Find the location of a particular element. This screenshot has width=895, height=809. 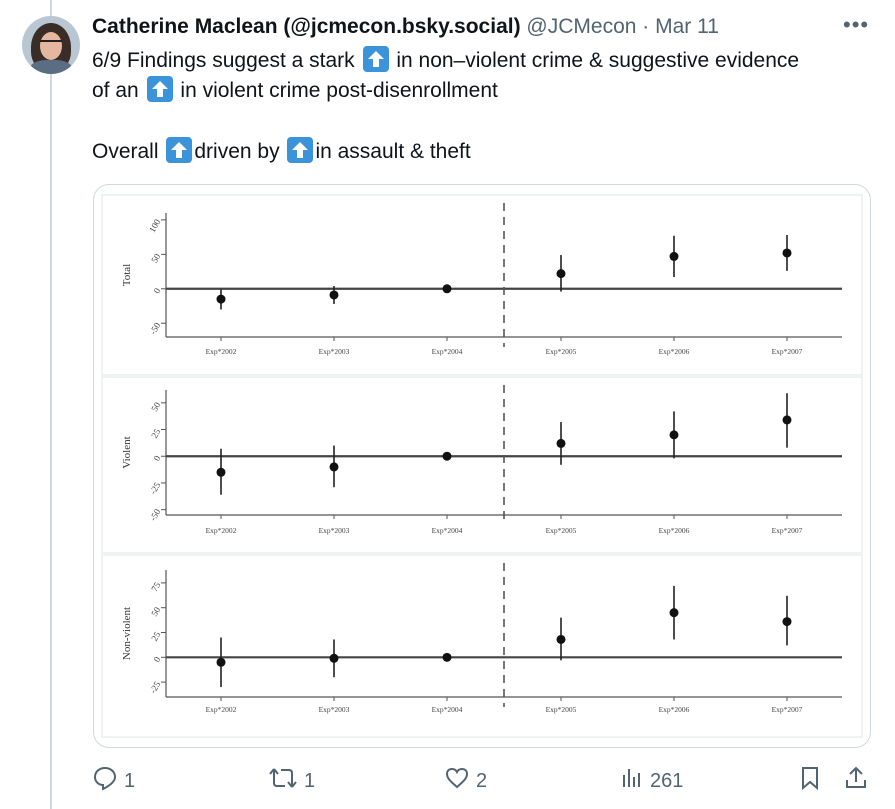

repost-icon is located at coordinates (283, 781).